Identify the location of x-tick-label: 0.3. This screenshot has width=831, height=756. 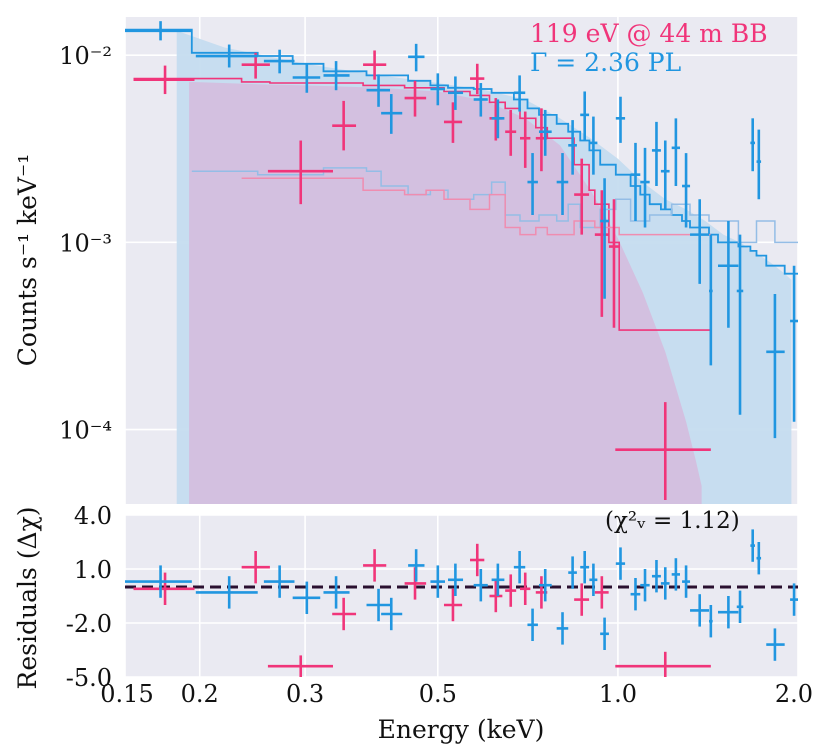
(305, 694).